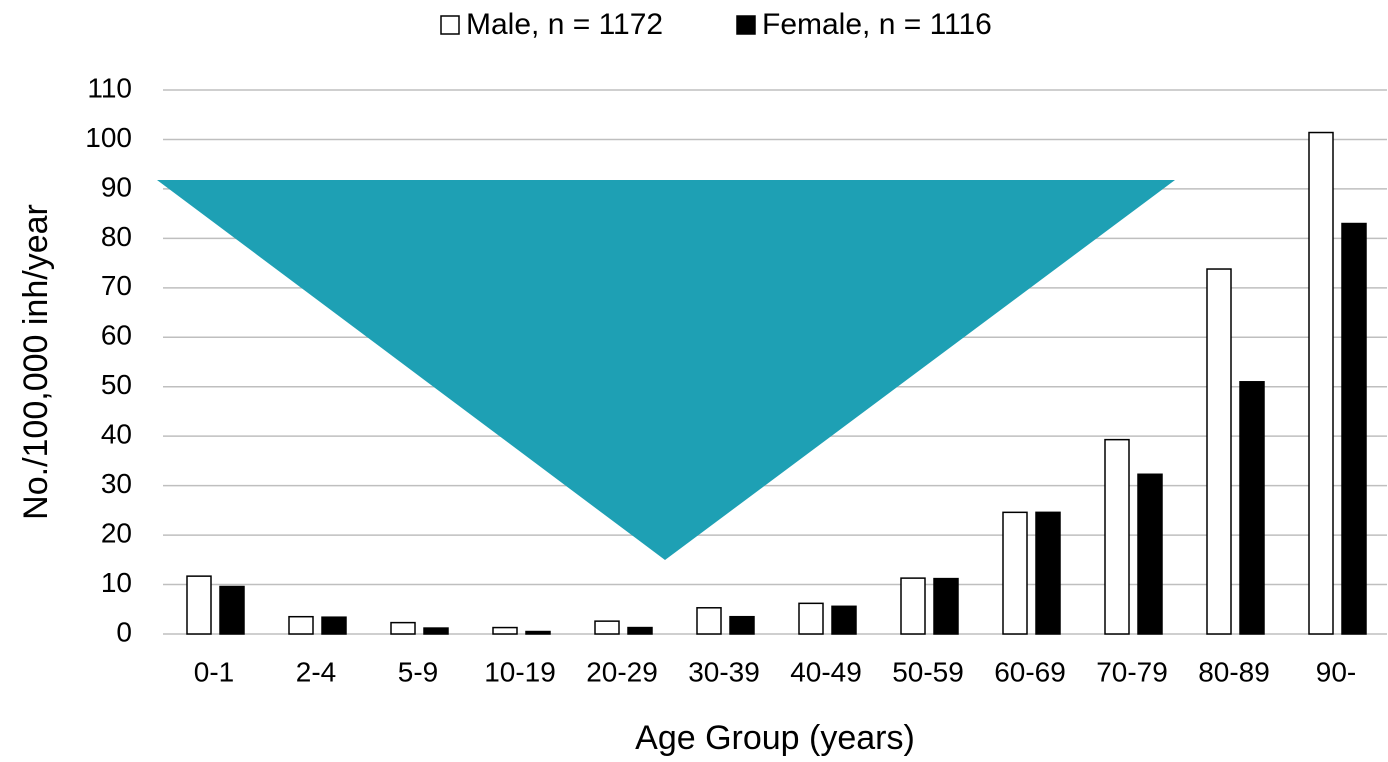 This screenshot has height=762, width=1388. I want to click on x-tick-label: 90-, so click(1336, 671).